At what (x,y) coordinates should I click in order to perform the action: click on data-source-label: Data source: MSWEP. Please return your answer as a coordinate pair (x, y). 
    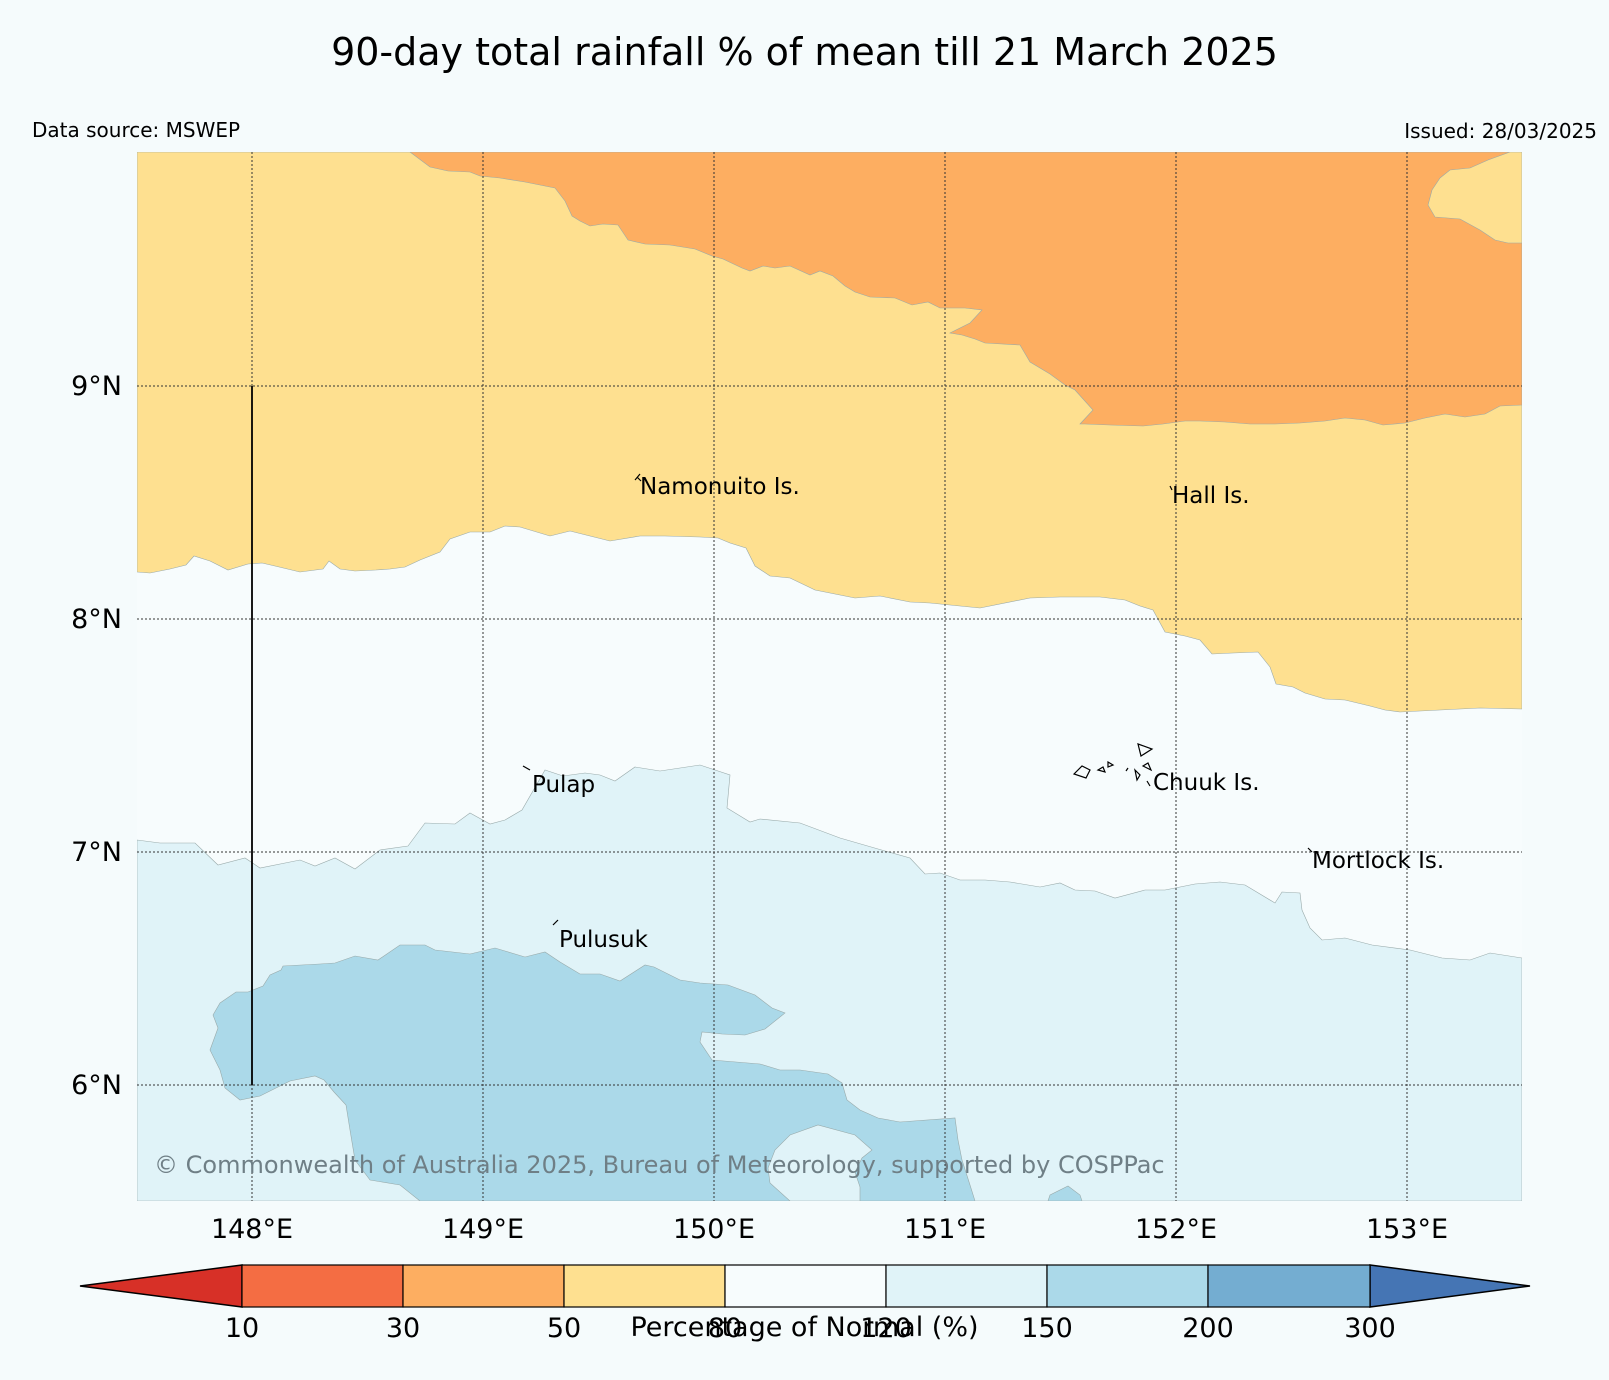
    Looking at the image, I should click on (136, 130).